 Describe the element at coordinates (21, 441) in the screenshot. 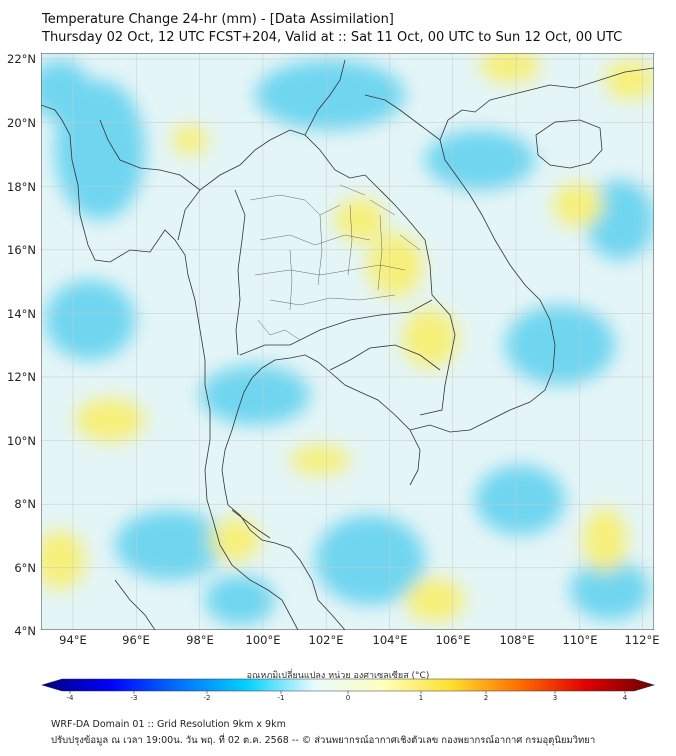

I see `lat-label-10n: 10°N` at that location.